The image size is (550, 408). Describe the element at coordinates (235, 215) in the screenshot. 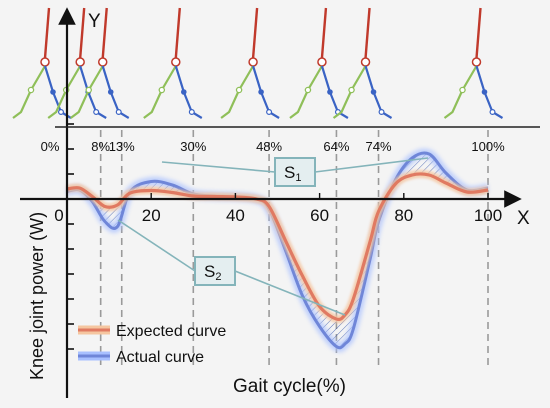

I see `x-tick-label: 40` at that location.